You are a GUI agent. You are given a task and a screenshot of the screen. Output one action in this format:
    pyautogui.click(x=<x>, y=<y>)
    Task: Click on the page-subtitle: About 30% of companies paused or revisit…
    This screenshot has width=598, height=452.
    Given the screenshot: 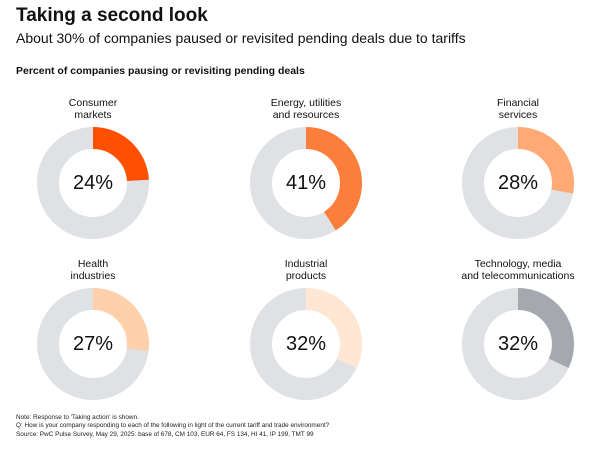 What is the action you would take?
    pyautogui.click(x=241, y=38)
    